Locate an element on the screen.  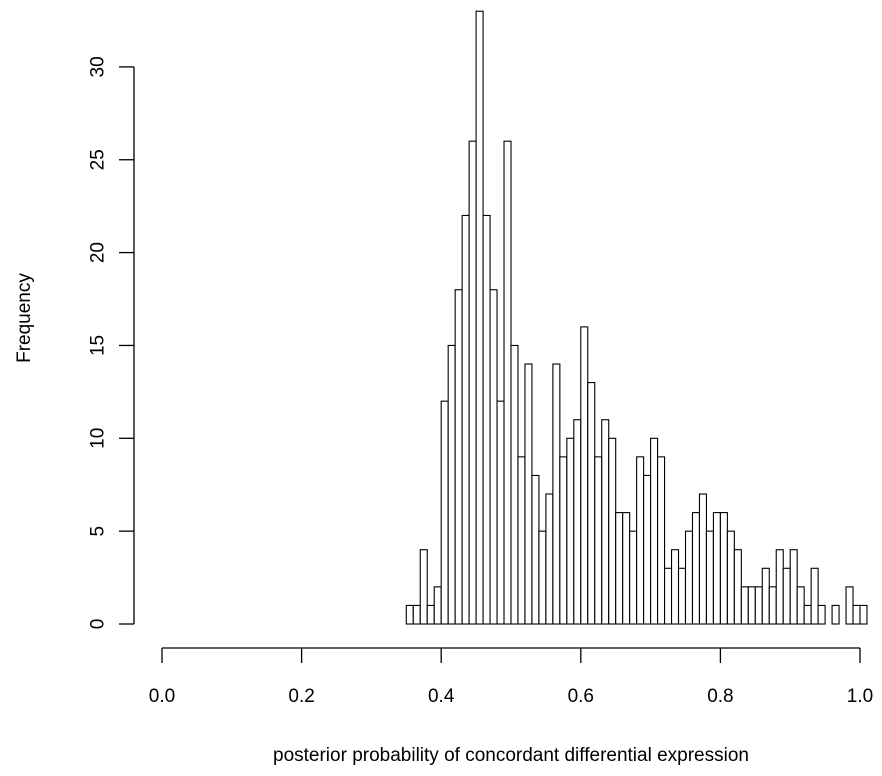
x-axis: 0.0 0.2 0.4 0.6 0.8 1.0 is located at coordinates (511, 677).